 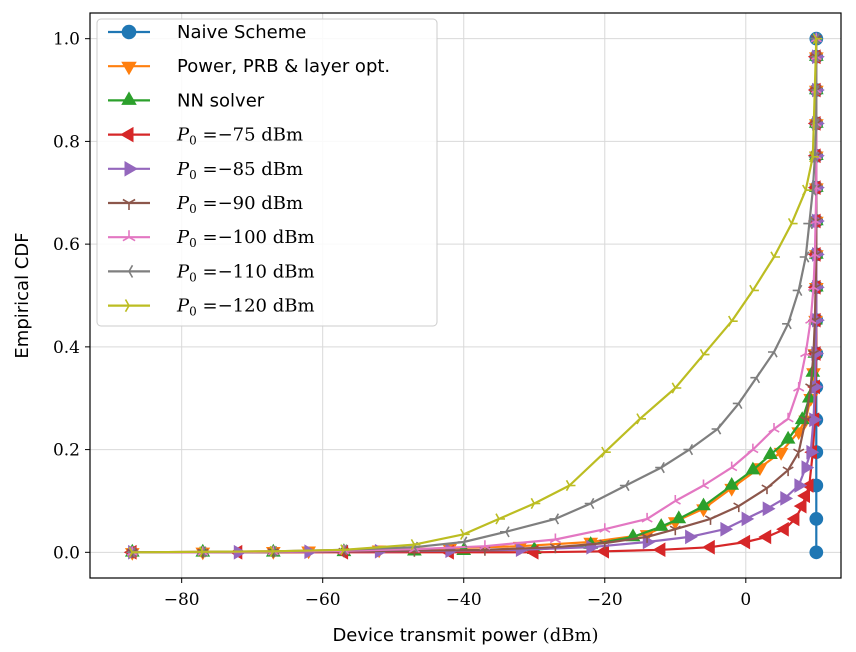 What do you see at coordinates (249, 66) in the screenshot?
I see `legend-entry: Power, PRB & layer opt.` at bounding box center [249, 66].